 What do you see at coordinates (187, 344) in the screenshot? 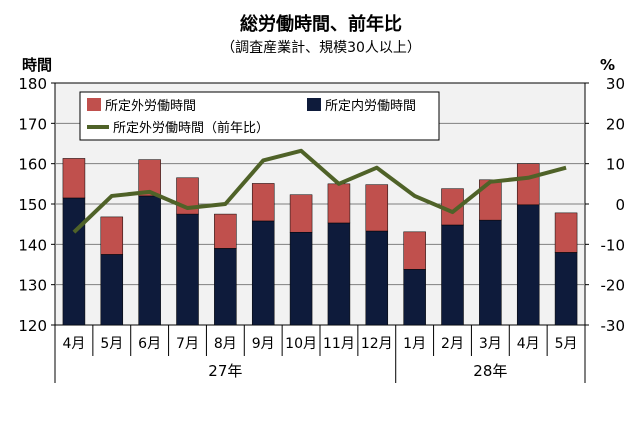
I see `x-tick-label: 7月` at bounding box center [187, 344].